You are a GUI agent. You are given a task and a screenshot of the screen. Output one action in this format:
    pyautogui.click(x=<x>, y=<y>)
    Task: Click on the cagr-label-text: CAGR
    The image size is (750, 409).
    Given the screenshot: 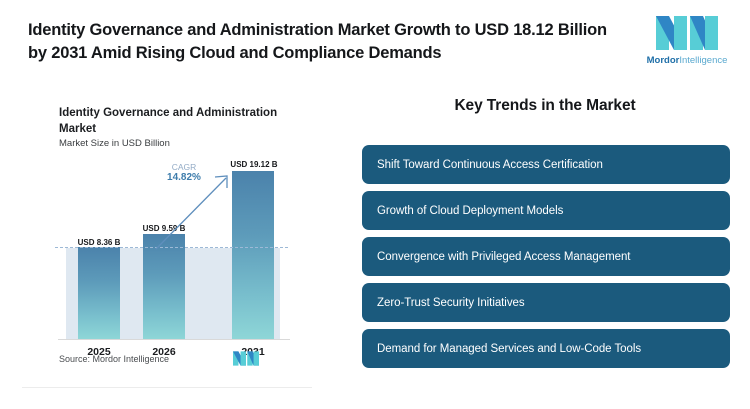 What is the action you would take?
    pyautogui.click(x=184, y=167)
    